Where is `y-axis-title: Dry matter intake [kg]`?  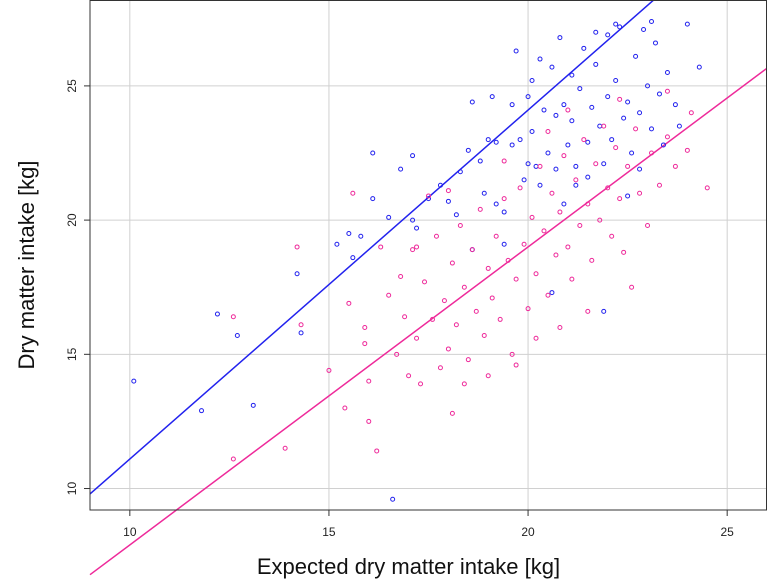 y-axis-title: Dry matter intake [kg] is located at coordinates (26, 264).